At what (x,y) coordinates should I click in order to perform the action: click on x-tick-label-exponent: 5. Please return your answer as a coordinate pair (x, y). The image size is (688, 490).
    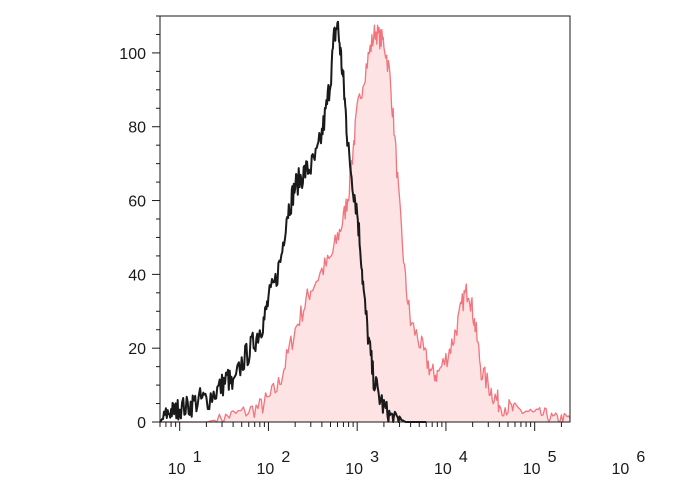
    Looking at the image, I should click on (552, 457).